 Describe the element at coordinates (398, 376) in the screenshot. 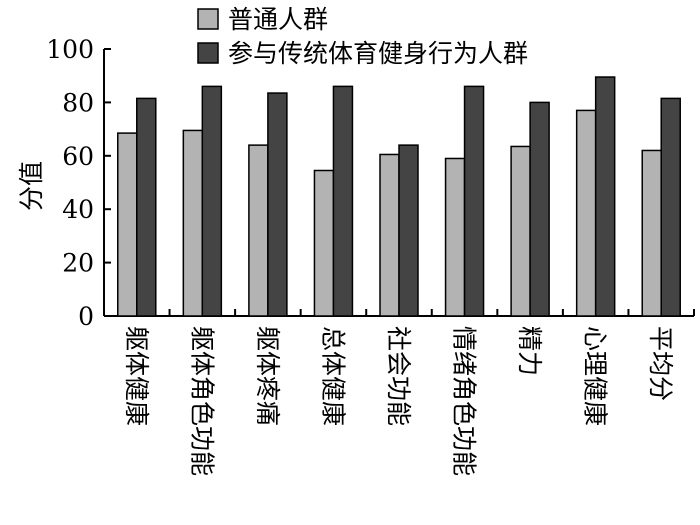

I see `x-tick-label: 社会功能` at that location.